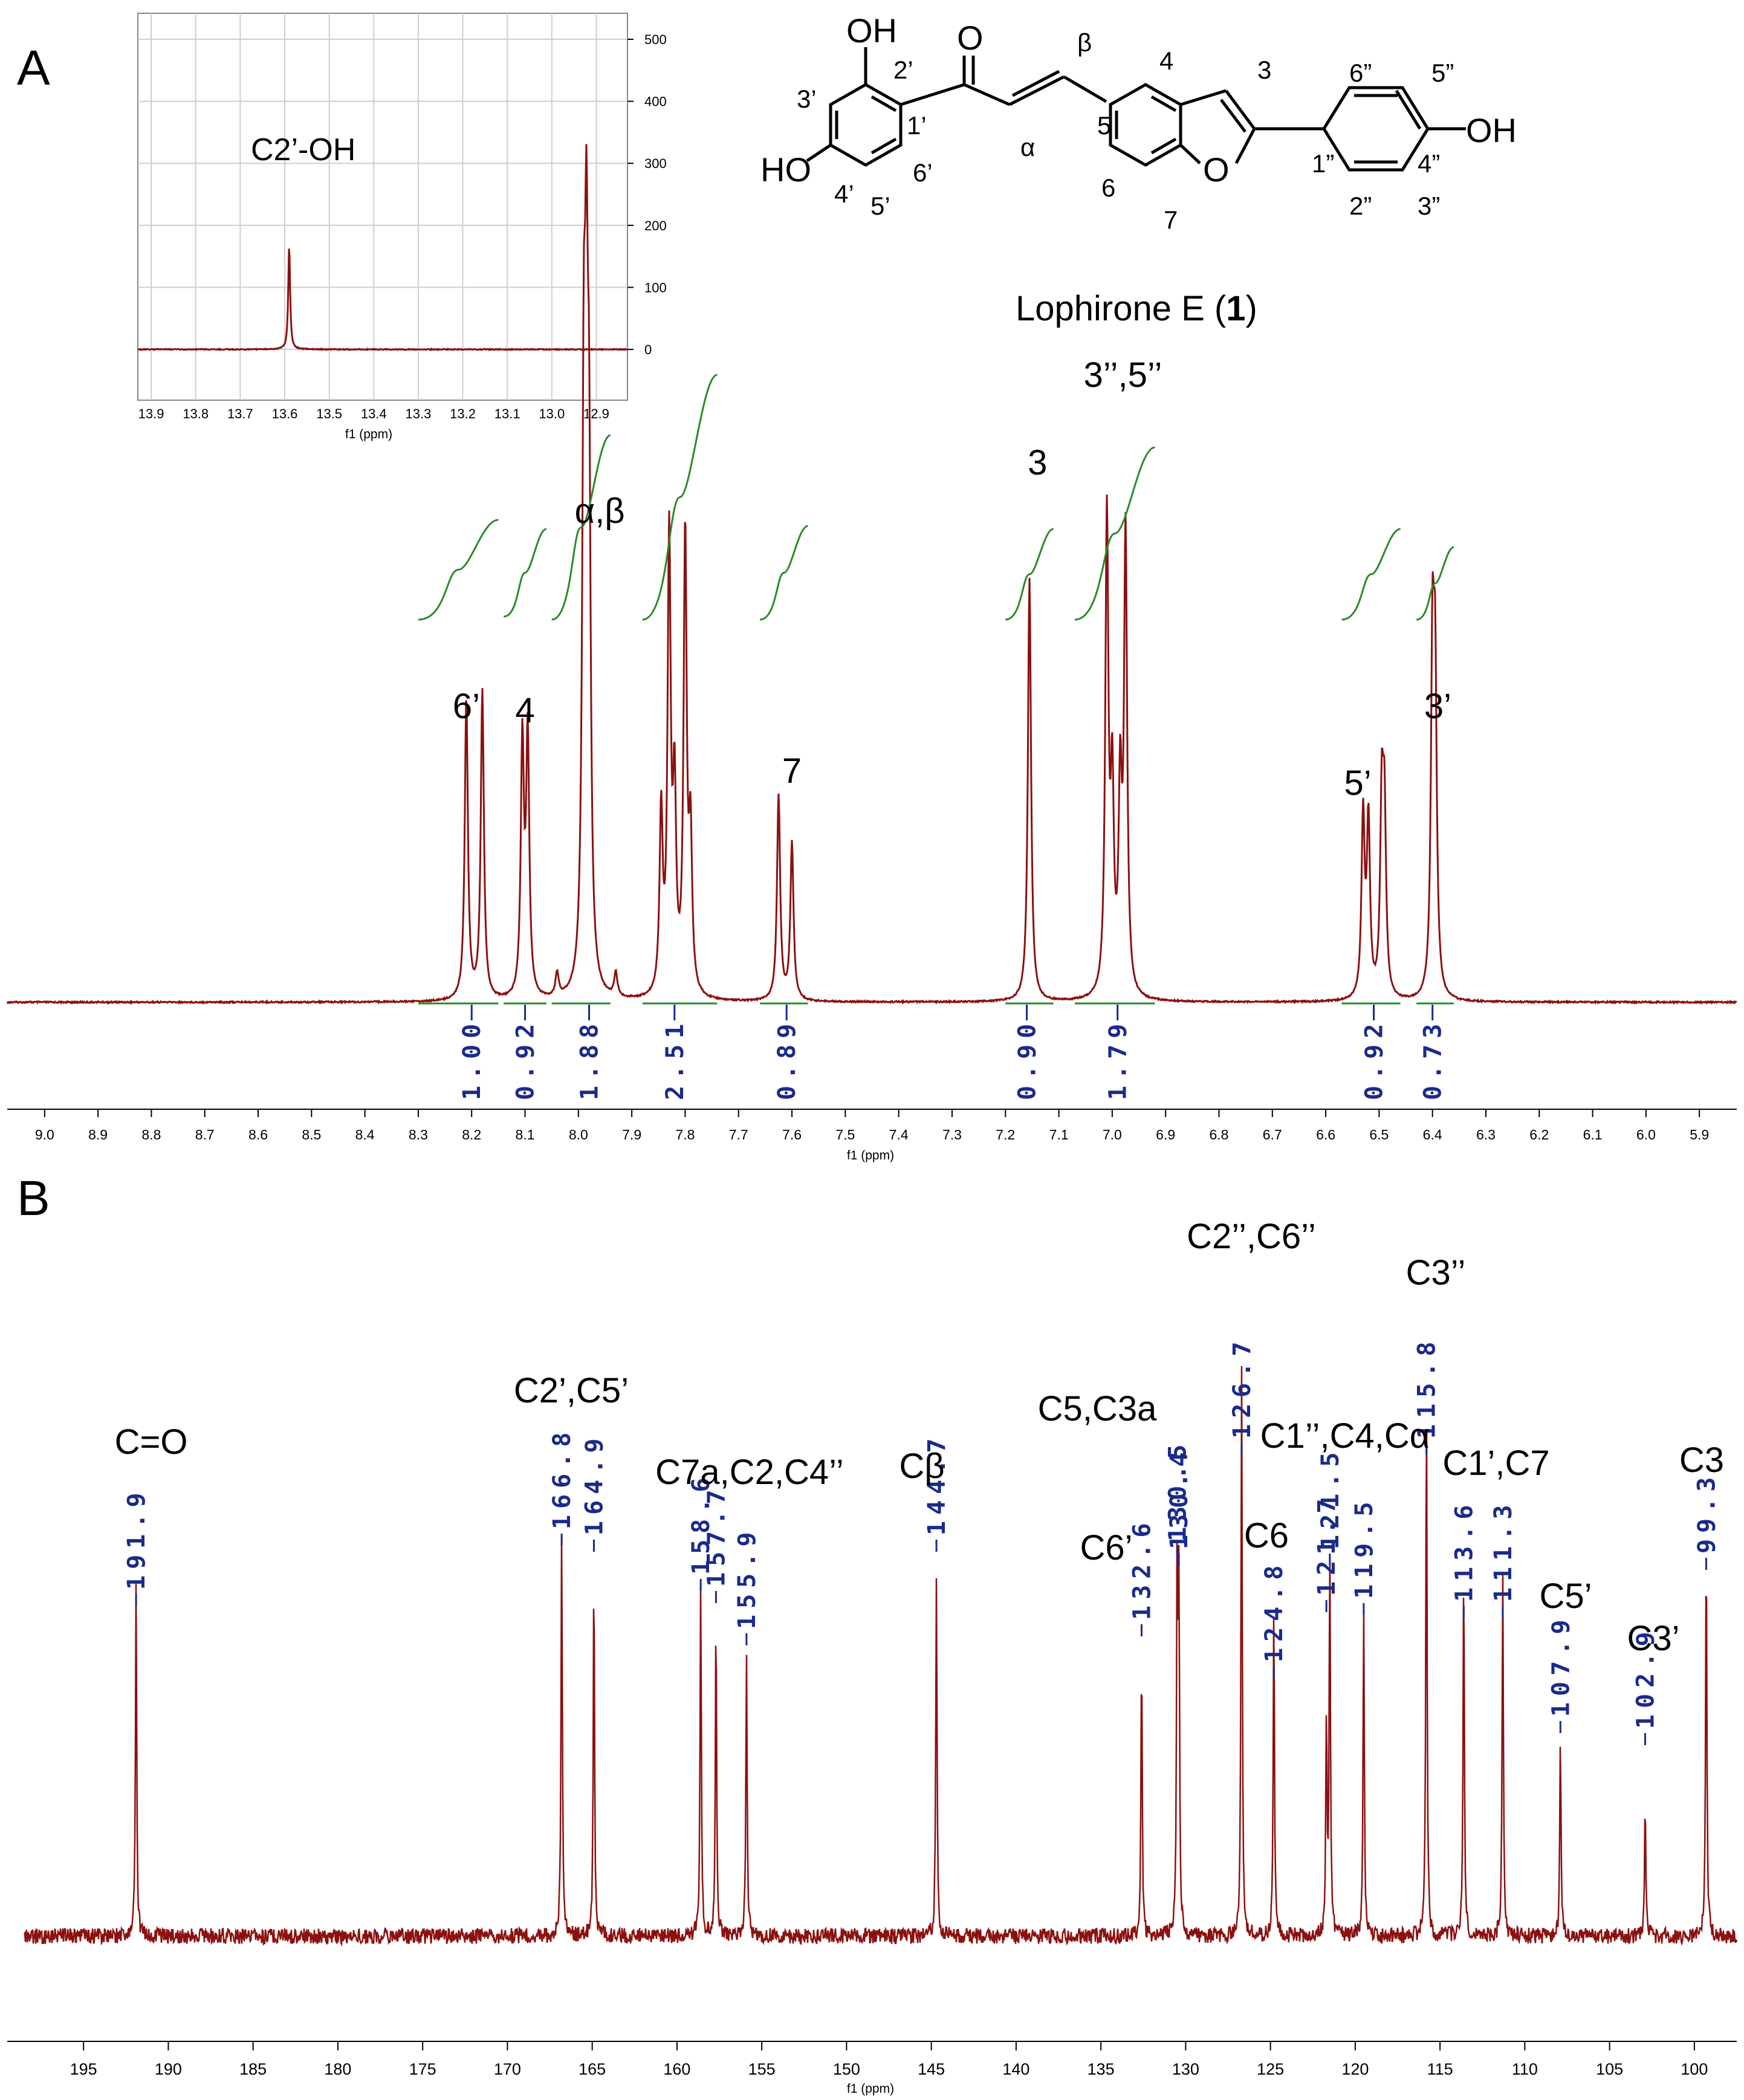  I want to click on inset-x-tick-label: 13.0, so click(552, 413).